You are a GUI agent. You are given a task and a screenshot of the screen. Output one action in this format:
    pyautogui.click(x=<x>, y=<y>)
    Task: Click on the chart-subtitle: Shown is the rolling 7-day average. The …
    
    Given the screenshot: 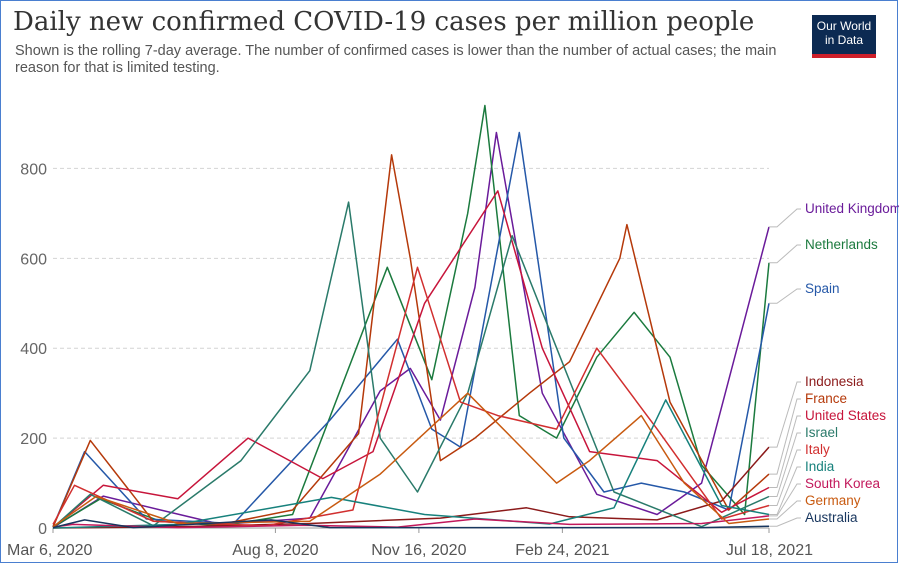 What is the action you would take?
    pyautogui.click(x=396, y=59)
    